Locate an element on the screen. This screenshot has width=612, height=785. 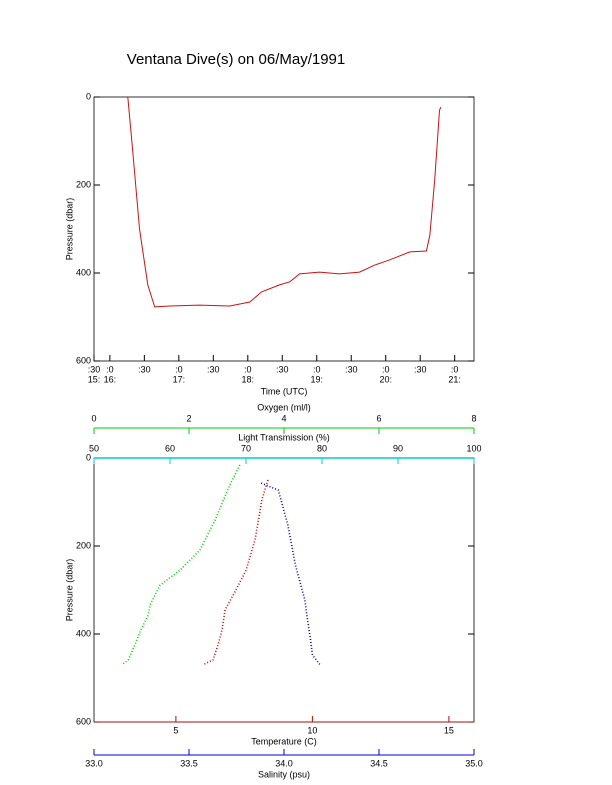
x-tick-label: 100 is located at coordinates (473, 448).